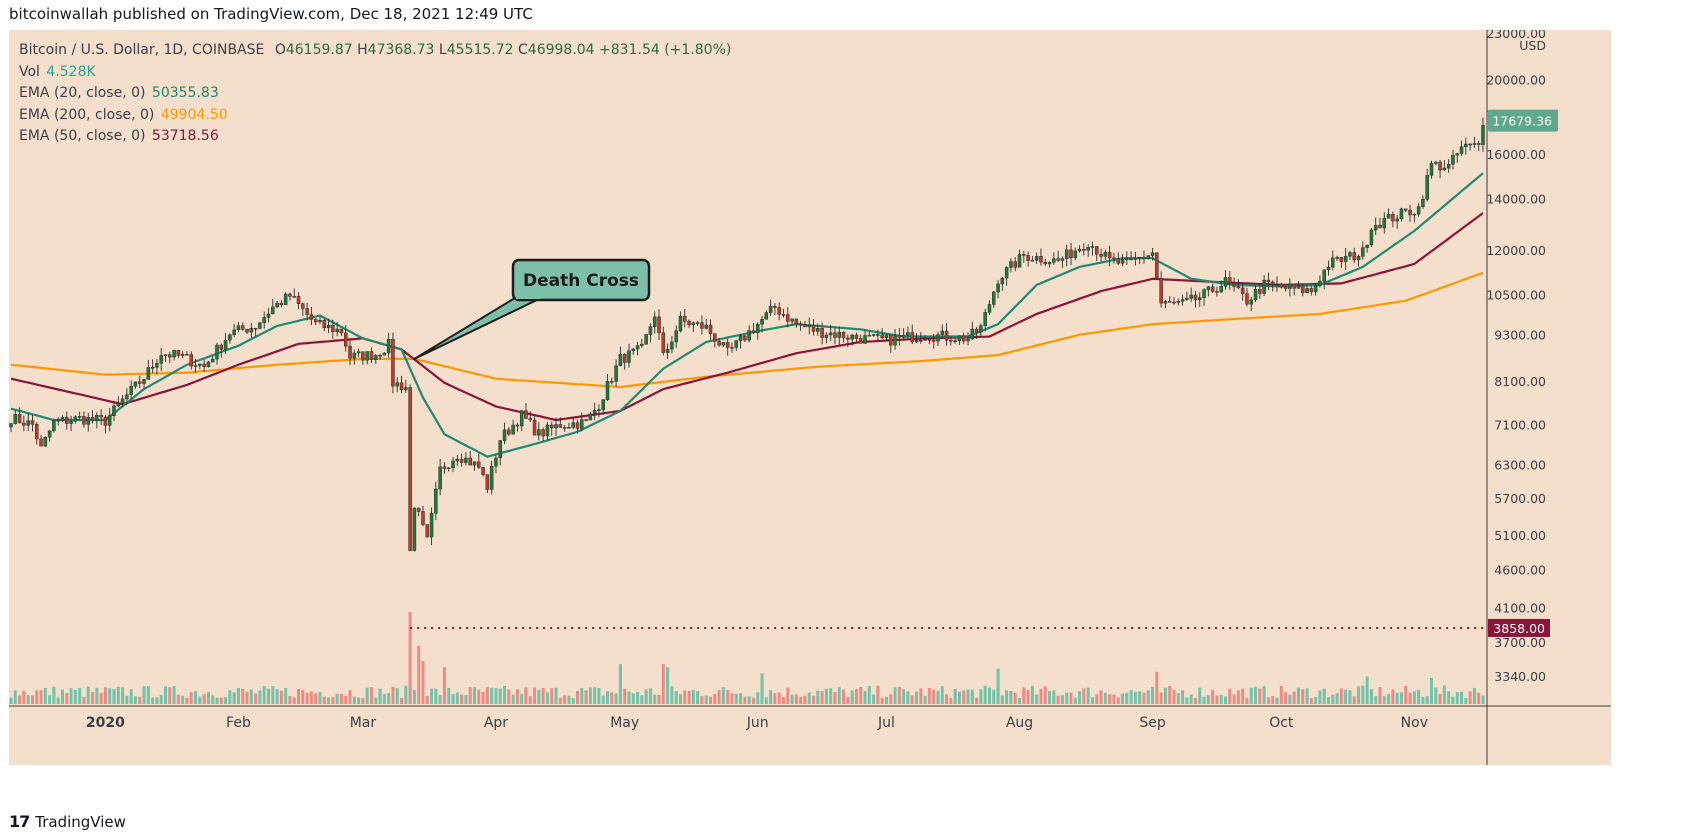 The image size is (1698, 836). What do you see at coordinates (363, 723) in the screenshot?
I see `x-tick-label: Mar` at bounding box center [363, 723].